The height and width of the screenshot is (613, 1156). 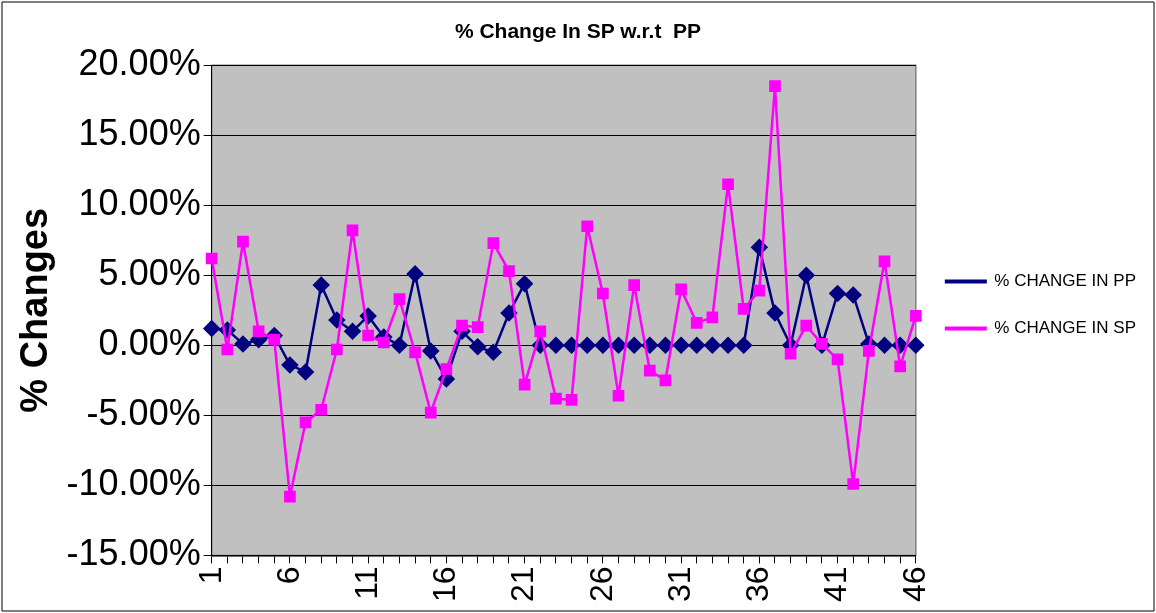 I want to click on y-tick-label: 0.00%, so click(x=149, y=343).